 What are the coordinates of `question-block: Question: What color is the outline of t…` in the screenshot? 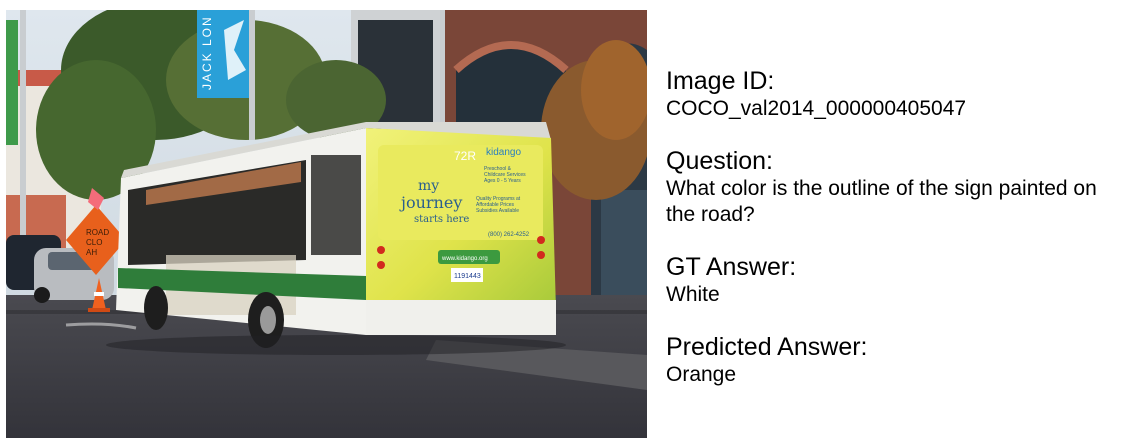 It's located at (891, 187).